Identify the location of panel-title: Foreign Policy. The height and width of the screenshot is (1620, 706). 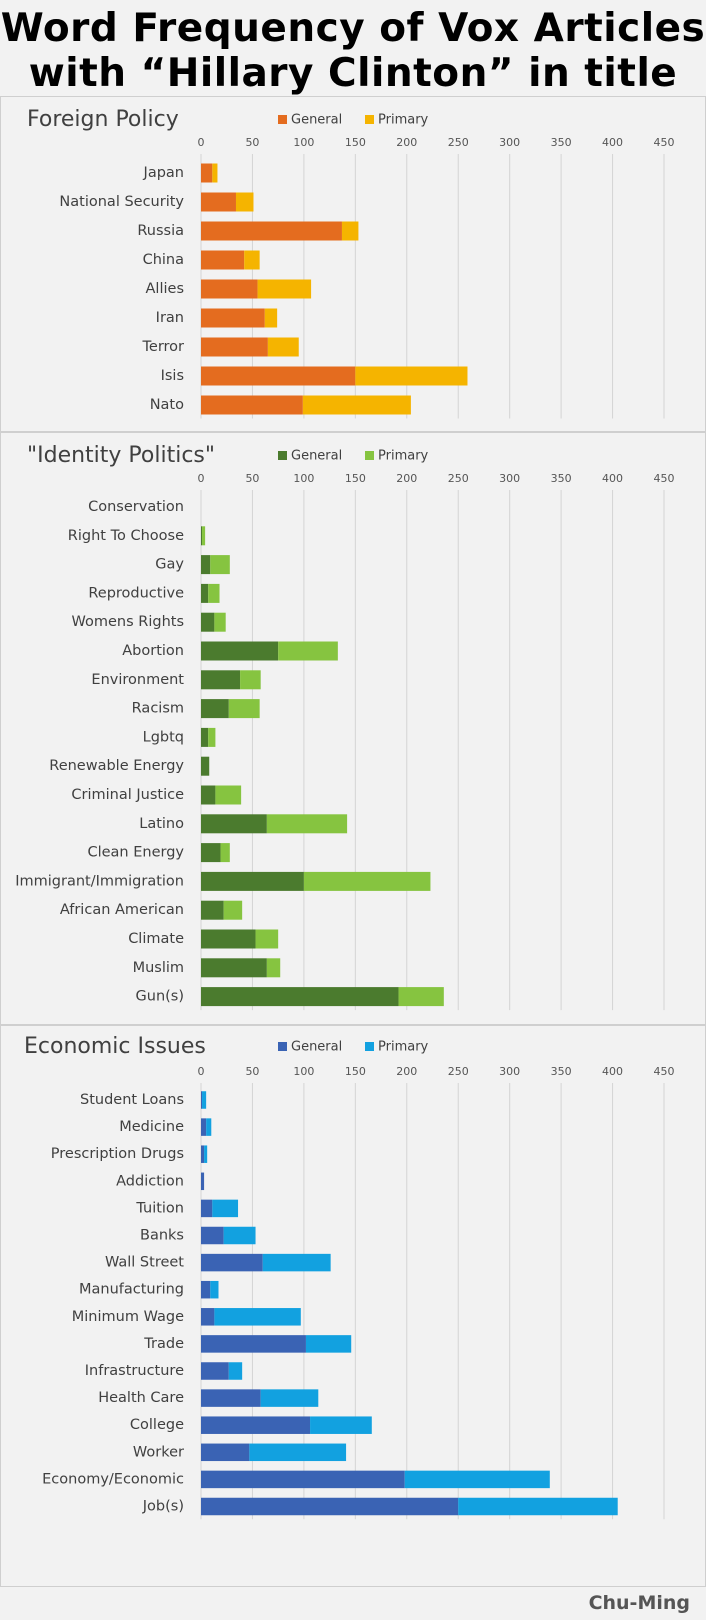
(103, 119).